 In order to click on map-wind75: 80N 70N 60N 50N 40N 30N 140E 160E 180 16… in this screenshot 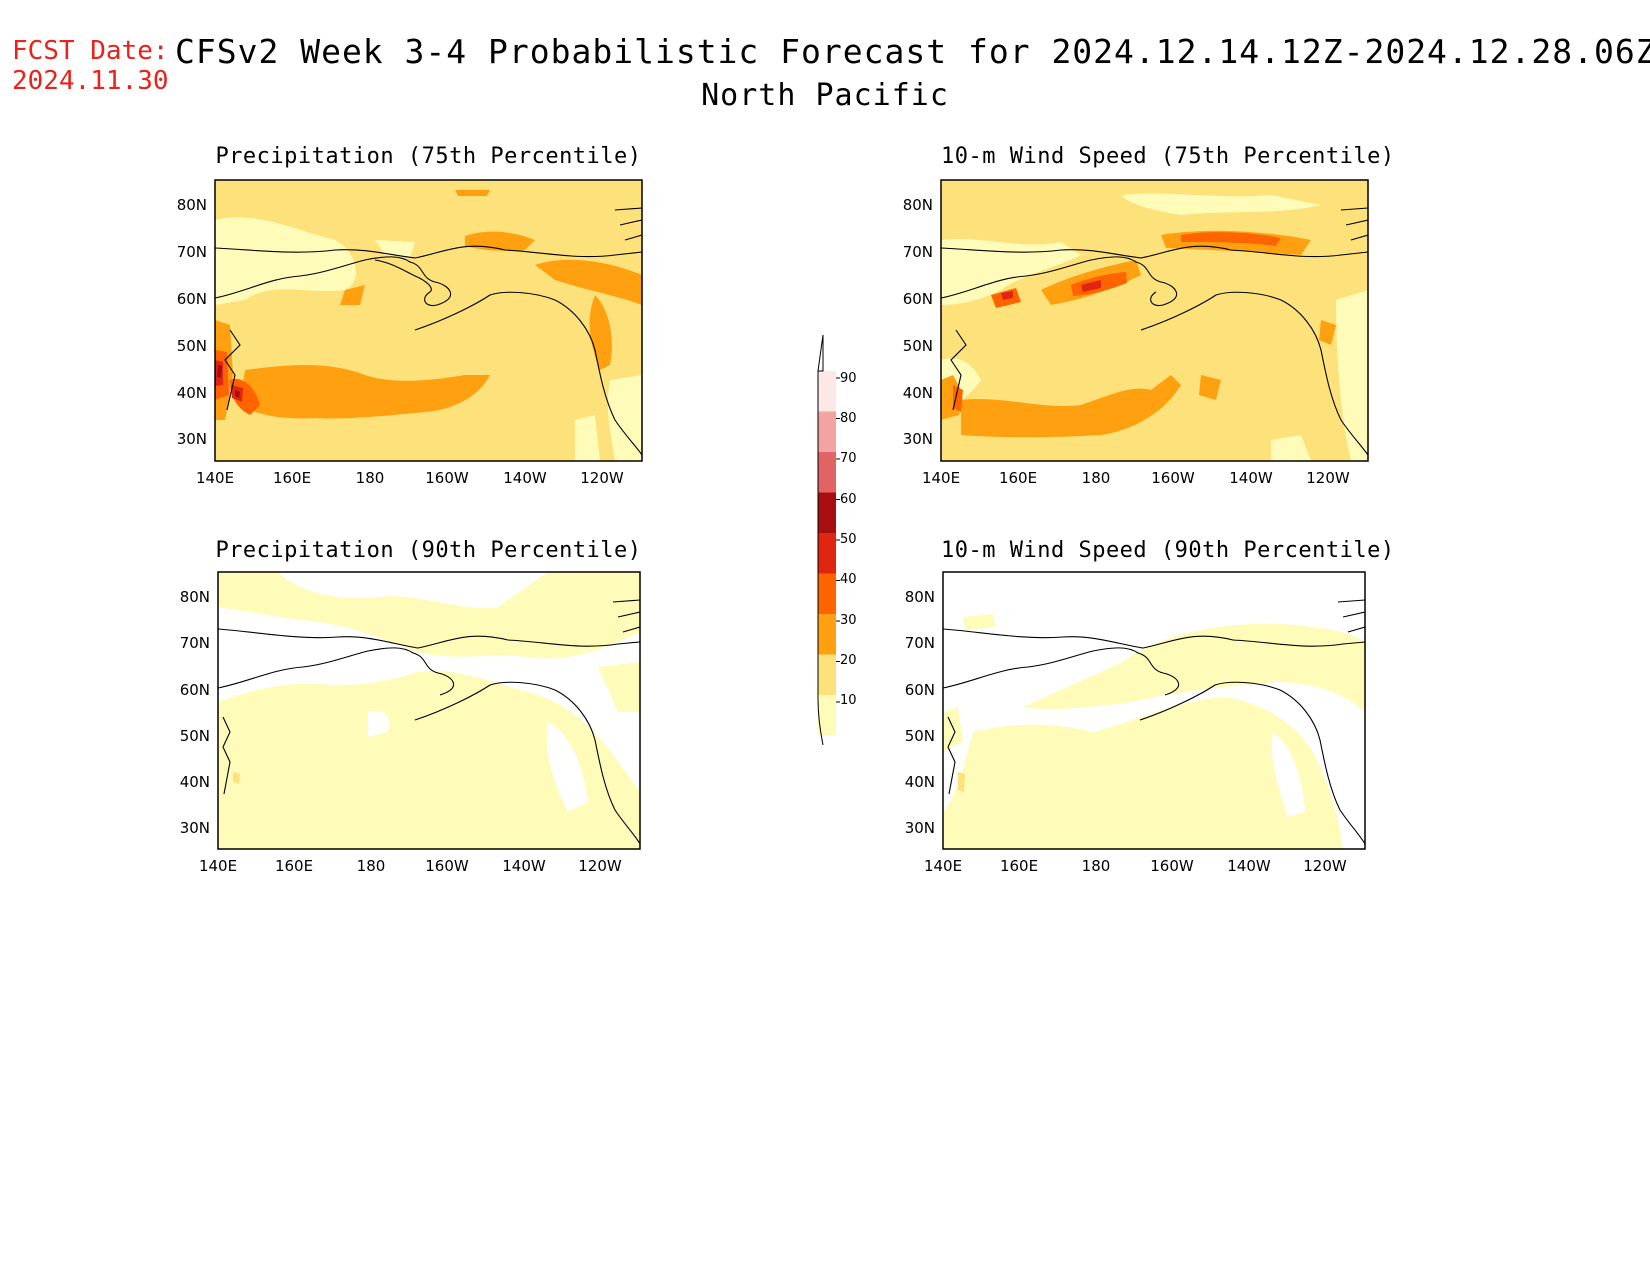, I will do `click(1136, 333)`.